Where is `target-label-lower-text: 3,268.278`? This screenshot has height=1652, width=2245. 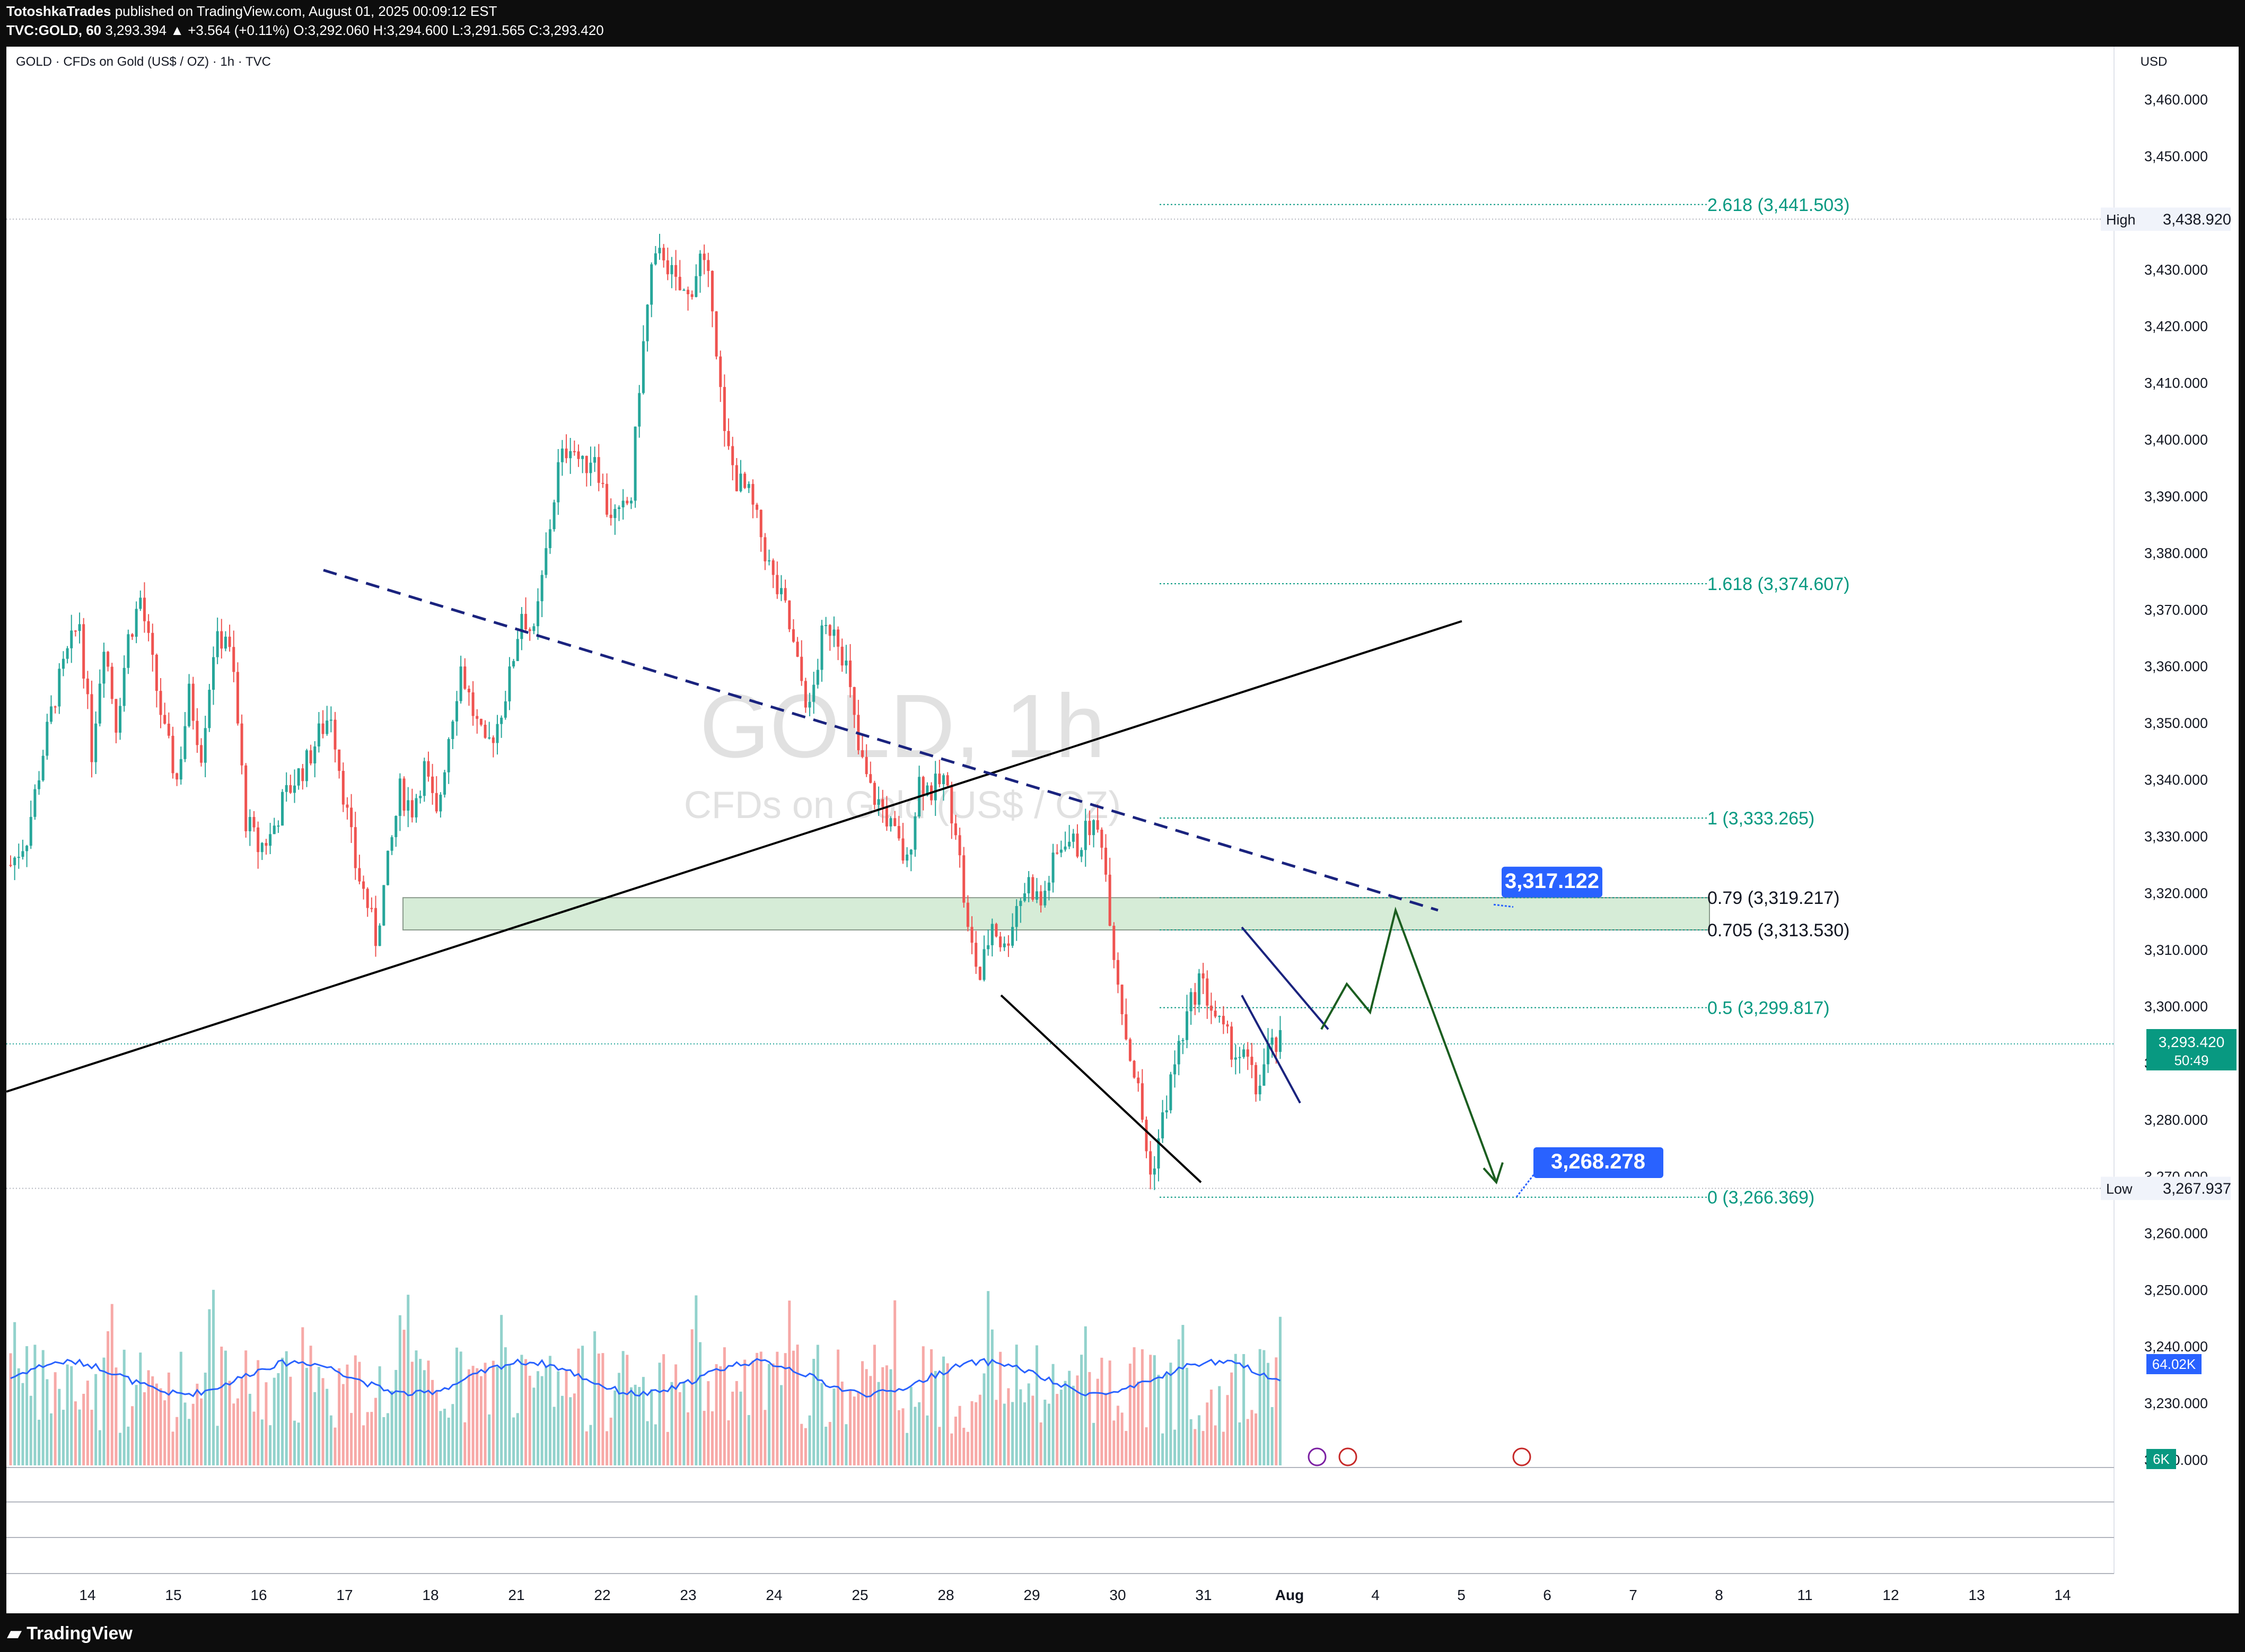 target-label-lower-text: 3,268.278 is located at coordinates (1598, 1161).